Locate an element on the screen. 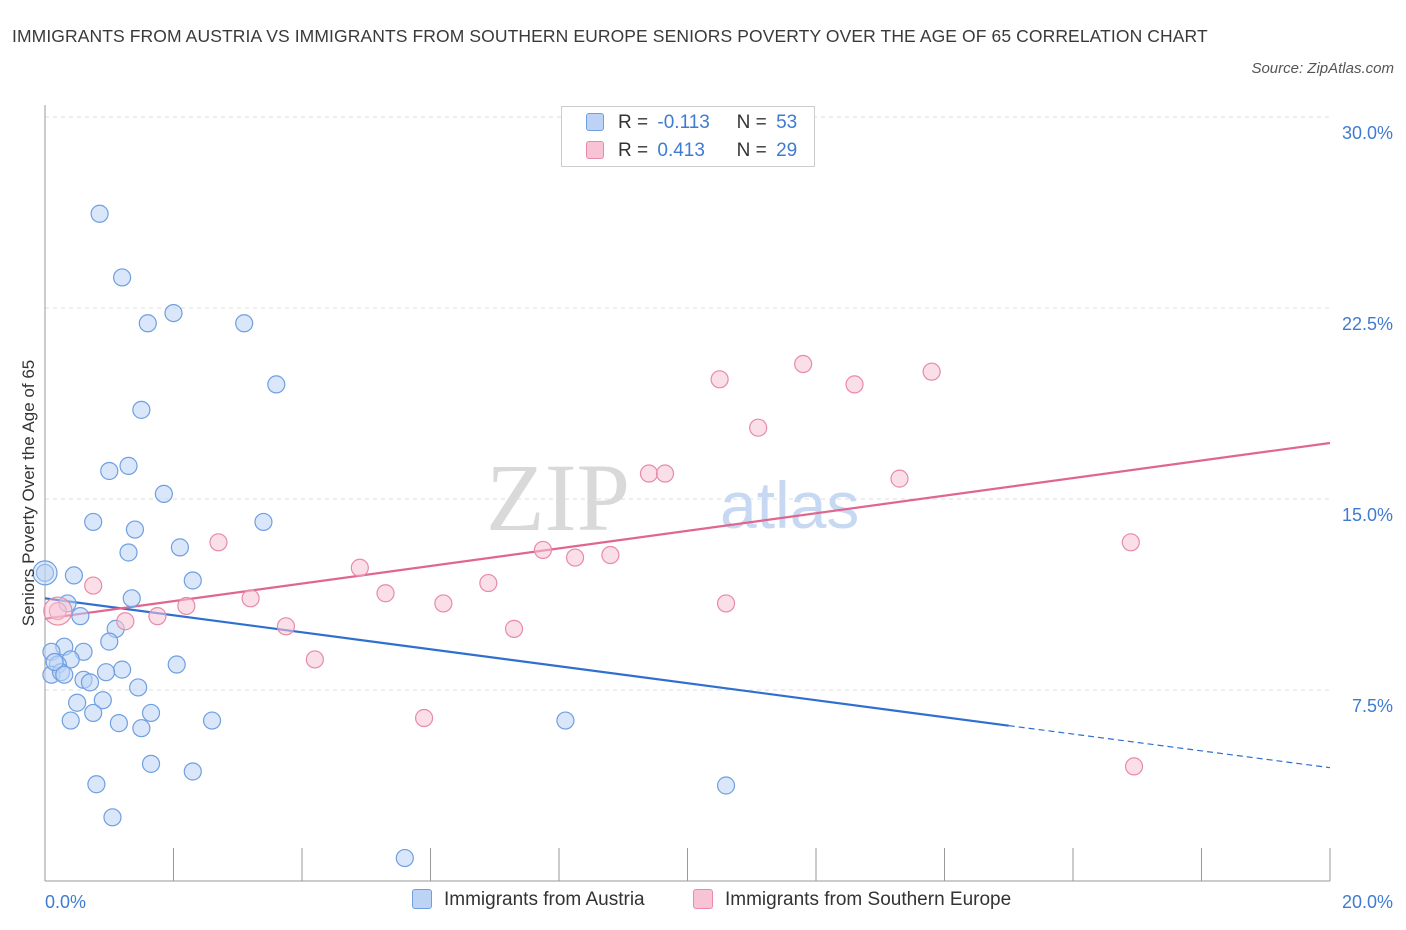 The image size is (1406, 930). legend-swatch-austria is located at coordinates (595, 122).